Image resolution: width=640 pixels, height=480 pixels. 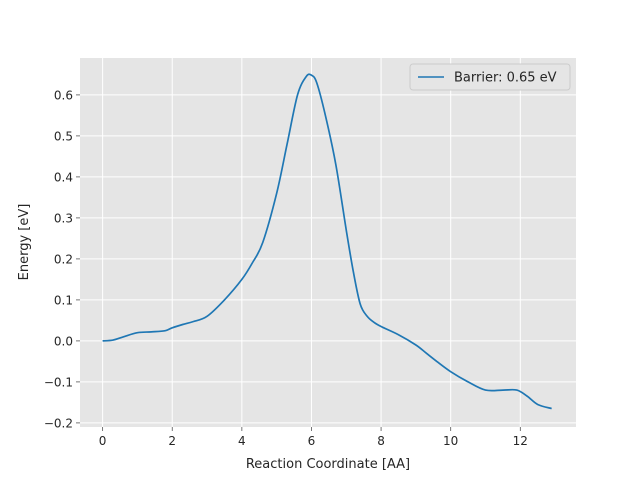 I want to click on y-tick-label: 0.2, so click(x=63, y=259).